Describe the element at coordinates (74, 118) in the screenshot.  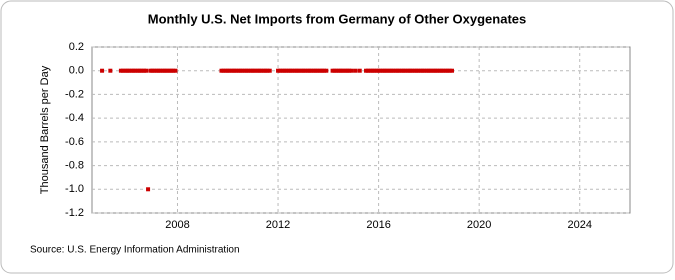
I see `y-tick-label: -0.4` at that location.